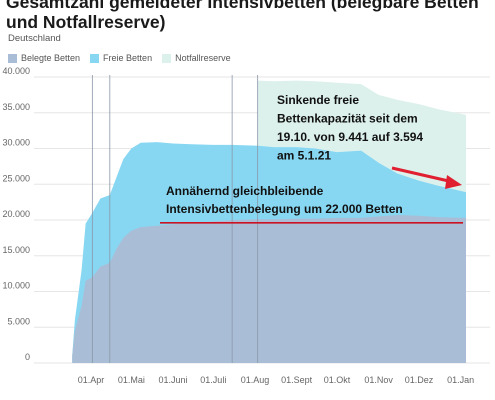  Describe the element at coordinates (172, 380) in the screenshot. I see `x-tick-label: 01.Juni` at that location.